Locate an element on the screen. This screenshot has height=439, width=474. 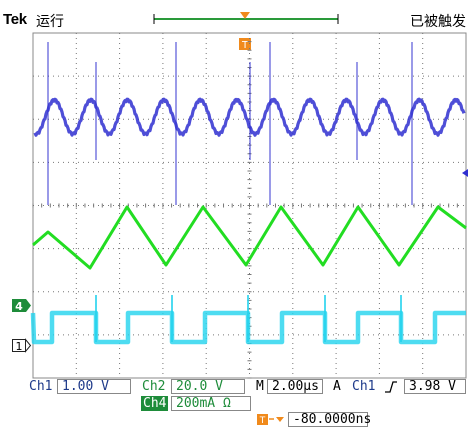
record-view-bar is located at coordinates (246, 19).